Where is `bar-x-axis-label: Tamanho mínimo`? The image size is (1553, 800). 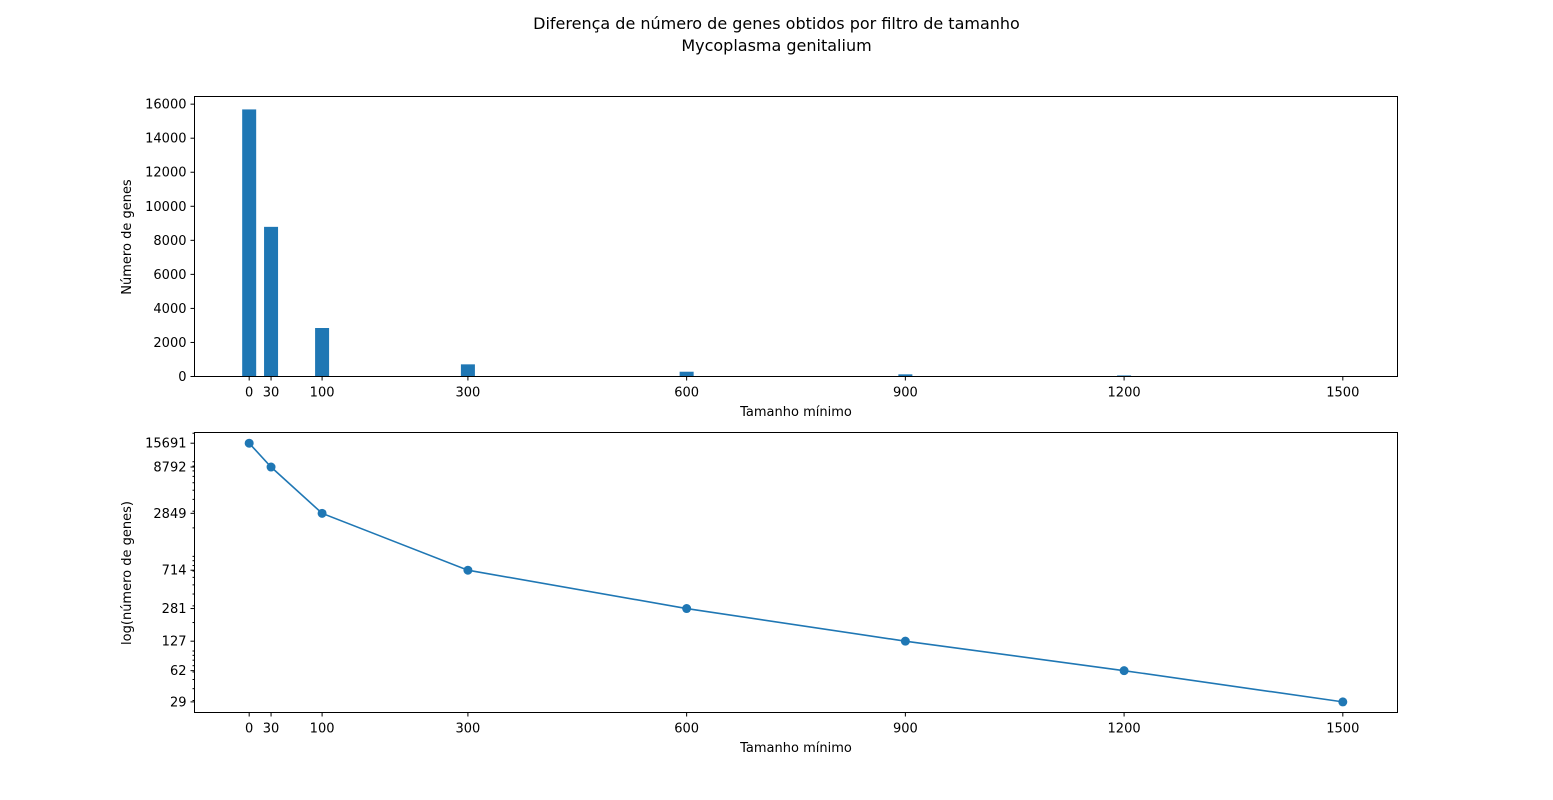 bar-x-axis-label: Tamanho mínimo is located at coordinates (795, 412).